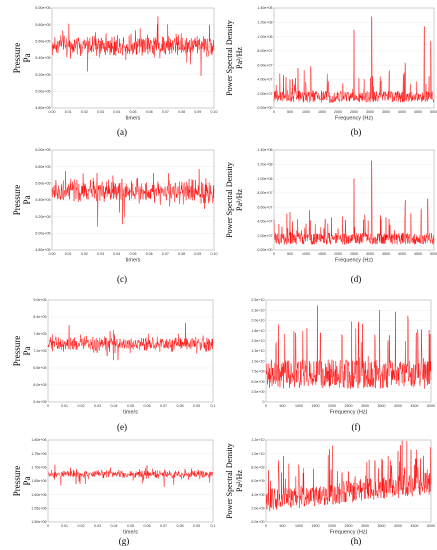 This screenshot has height=550, width=437. I want to click on y-tick-label: 7.8e+05, so click(39, 334).